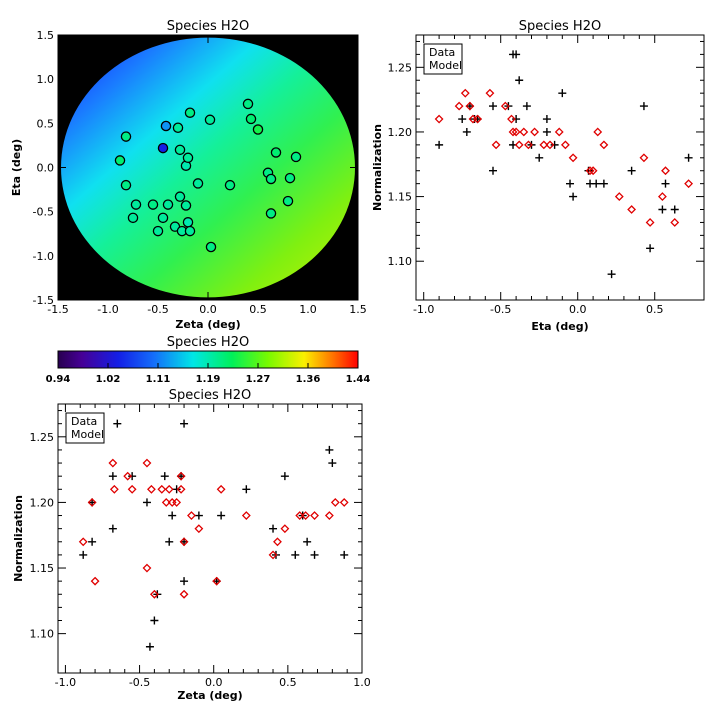 This screenshot has width=720, height=720. I want to click on map-x-tick-label: 0.0, so click(208, 309).